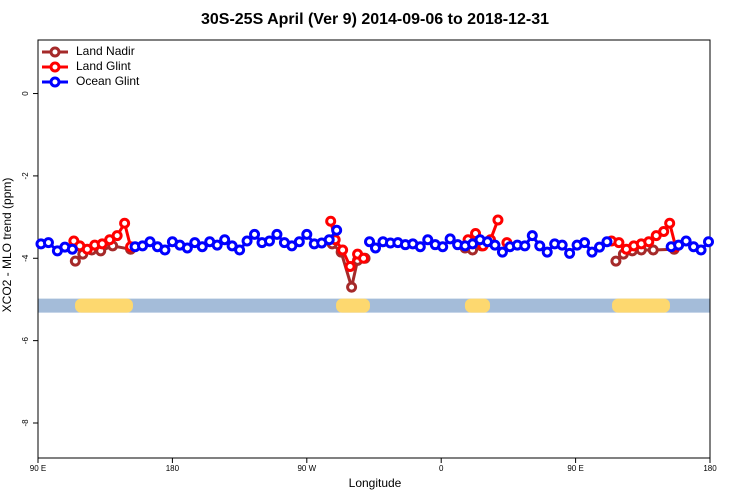 This screenshot has width=750, height=500. What do you see at coordinates (25, 93) in the screenshot?
I see `y-tick-label: 0` at bounding box center [25, 93].